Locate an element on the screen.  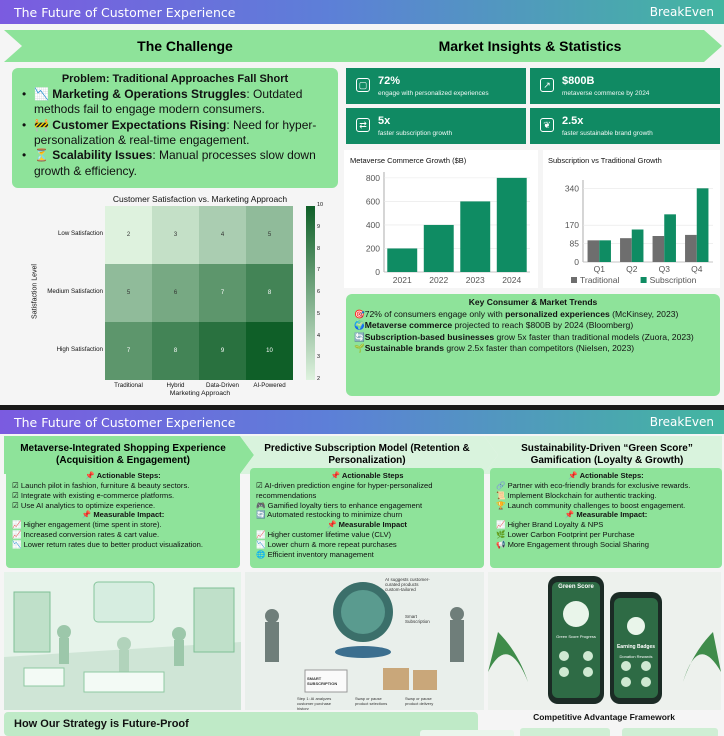
trend-bold: Metaverse commerce is located at coordinates (408, 325).